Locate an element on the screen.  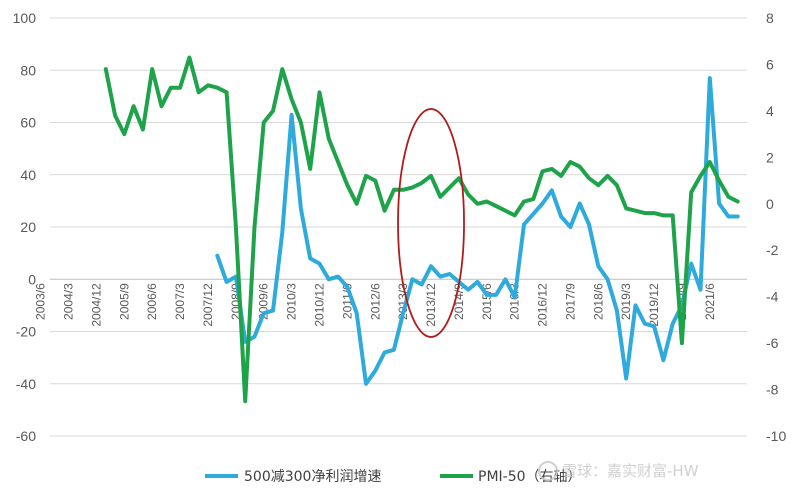
x-tick-label: 2007/3 is located at coordinates (180, 301).